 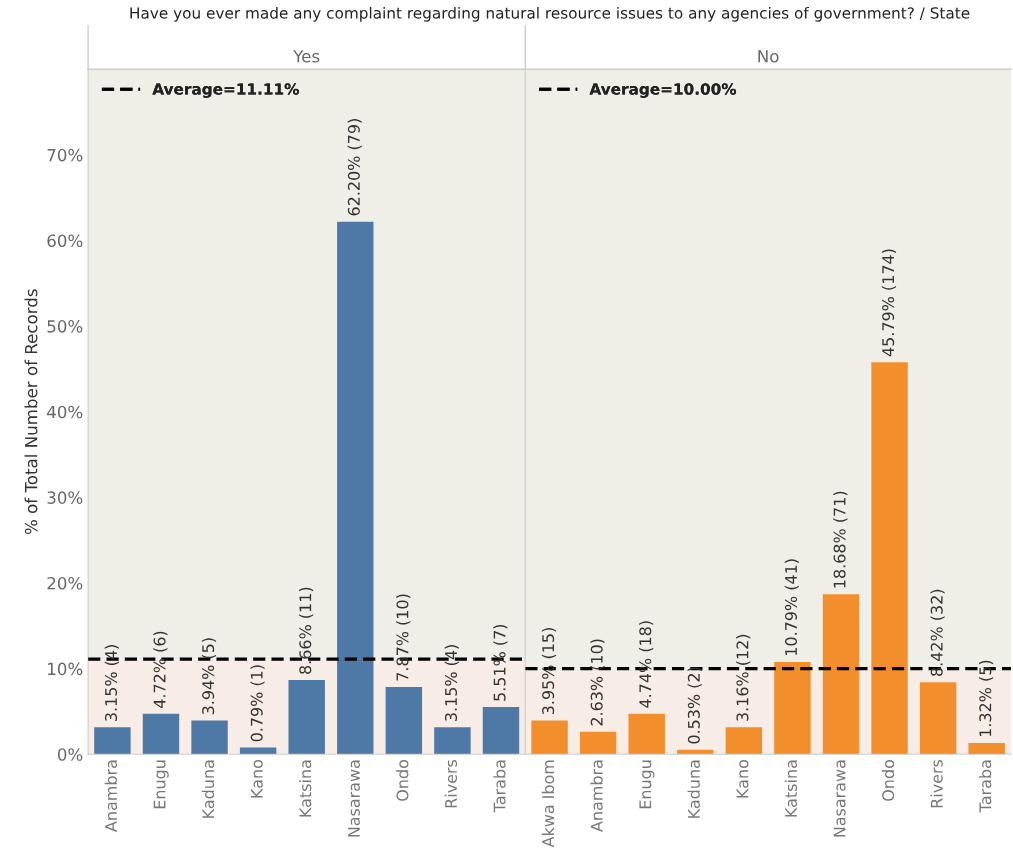 What do you see at coordinates (768, 56) in the screenshot?
I see `chart-subtitle: No` at bounding box center [768, 56].